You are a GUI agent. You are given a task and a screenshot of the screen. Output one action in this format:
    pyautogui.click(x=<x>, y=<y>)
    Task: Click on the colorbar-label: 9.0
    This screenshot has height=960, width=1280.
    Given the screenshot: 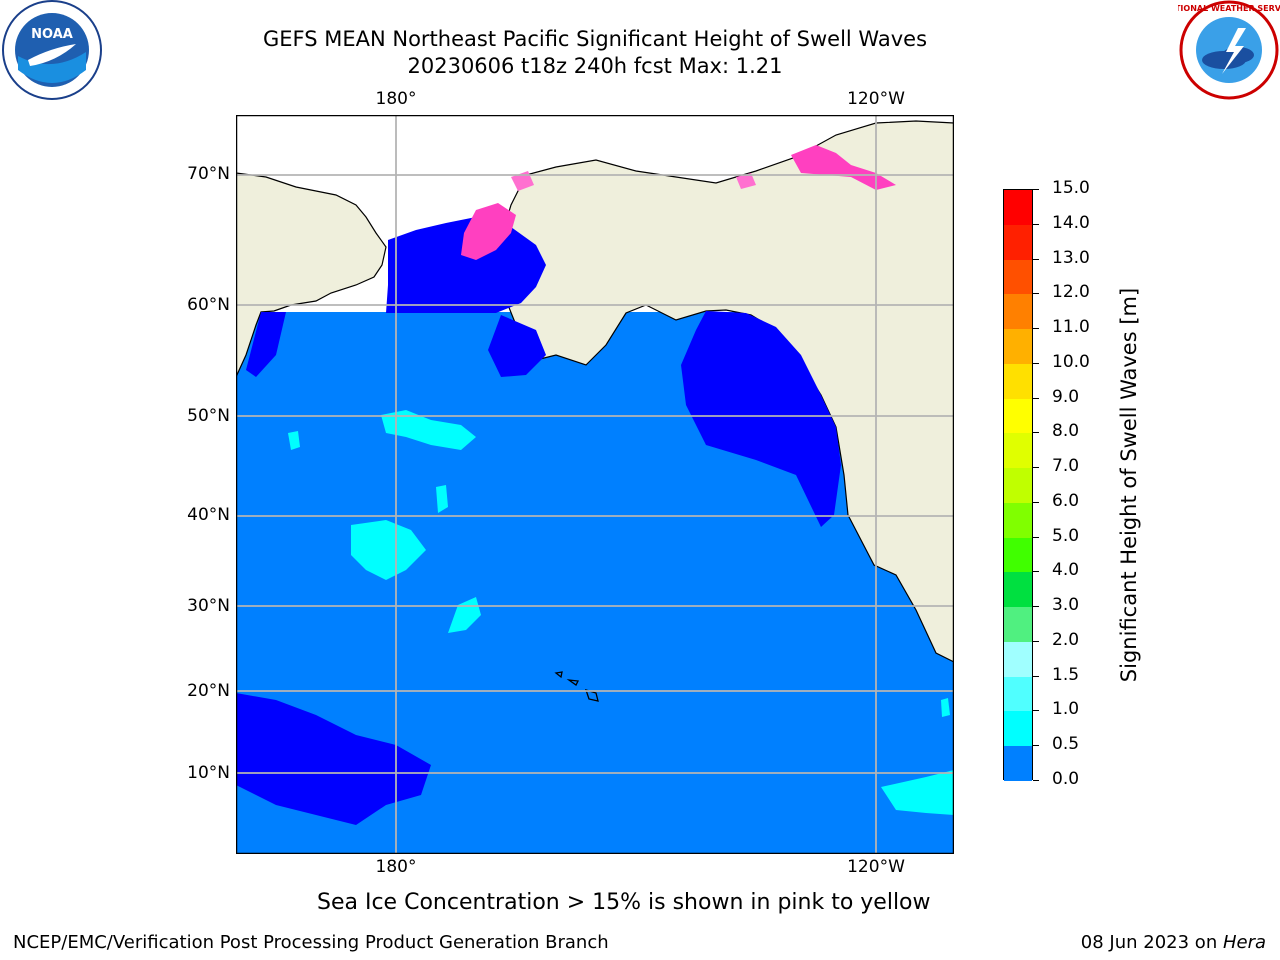 What is the action you would take?
    pyautogui.click(x=1066, y=396)
    